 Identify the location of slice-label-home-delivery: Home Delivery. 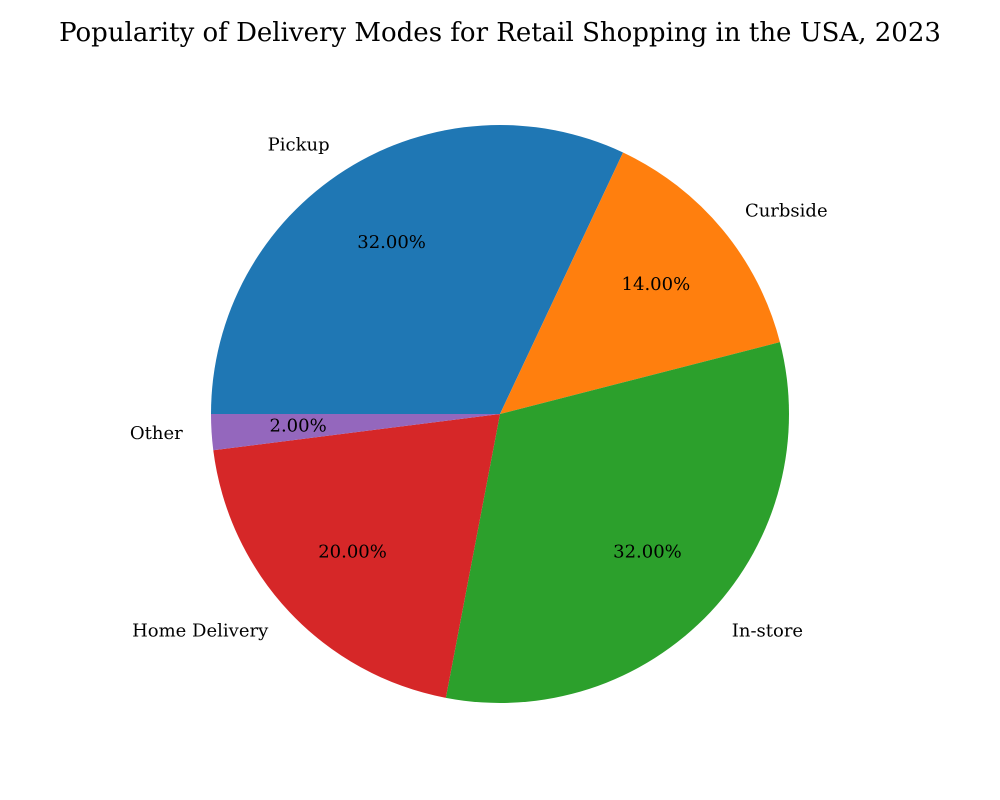
(200, 631).